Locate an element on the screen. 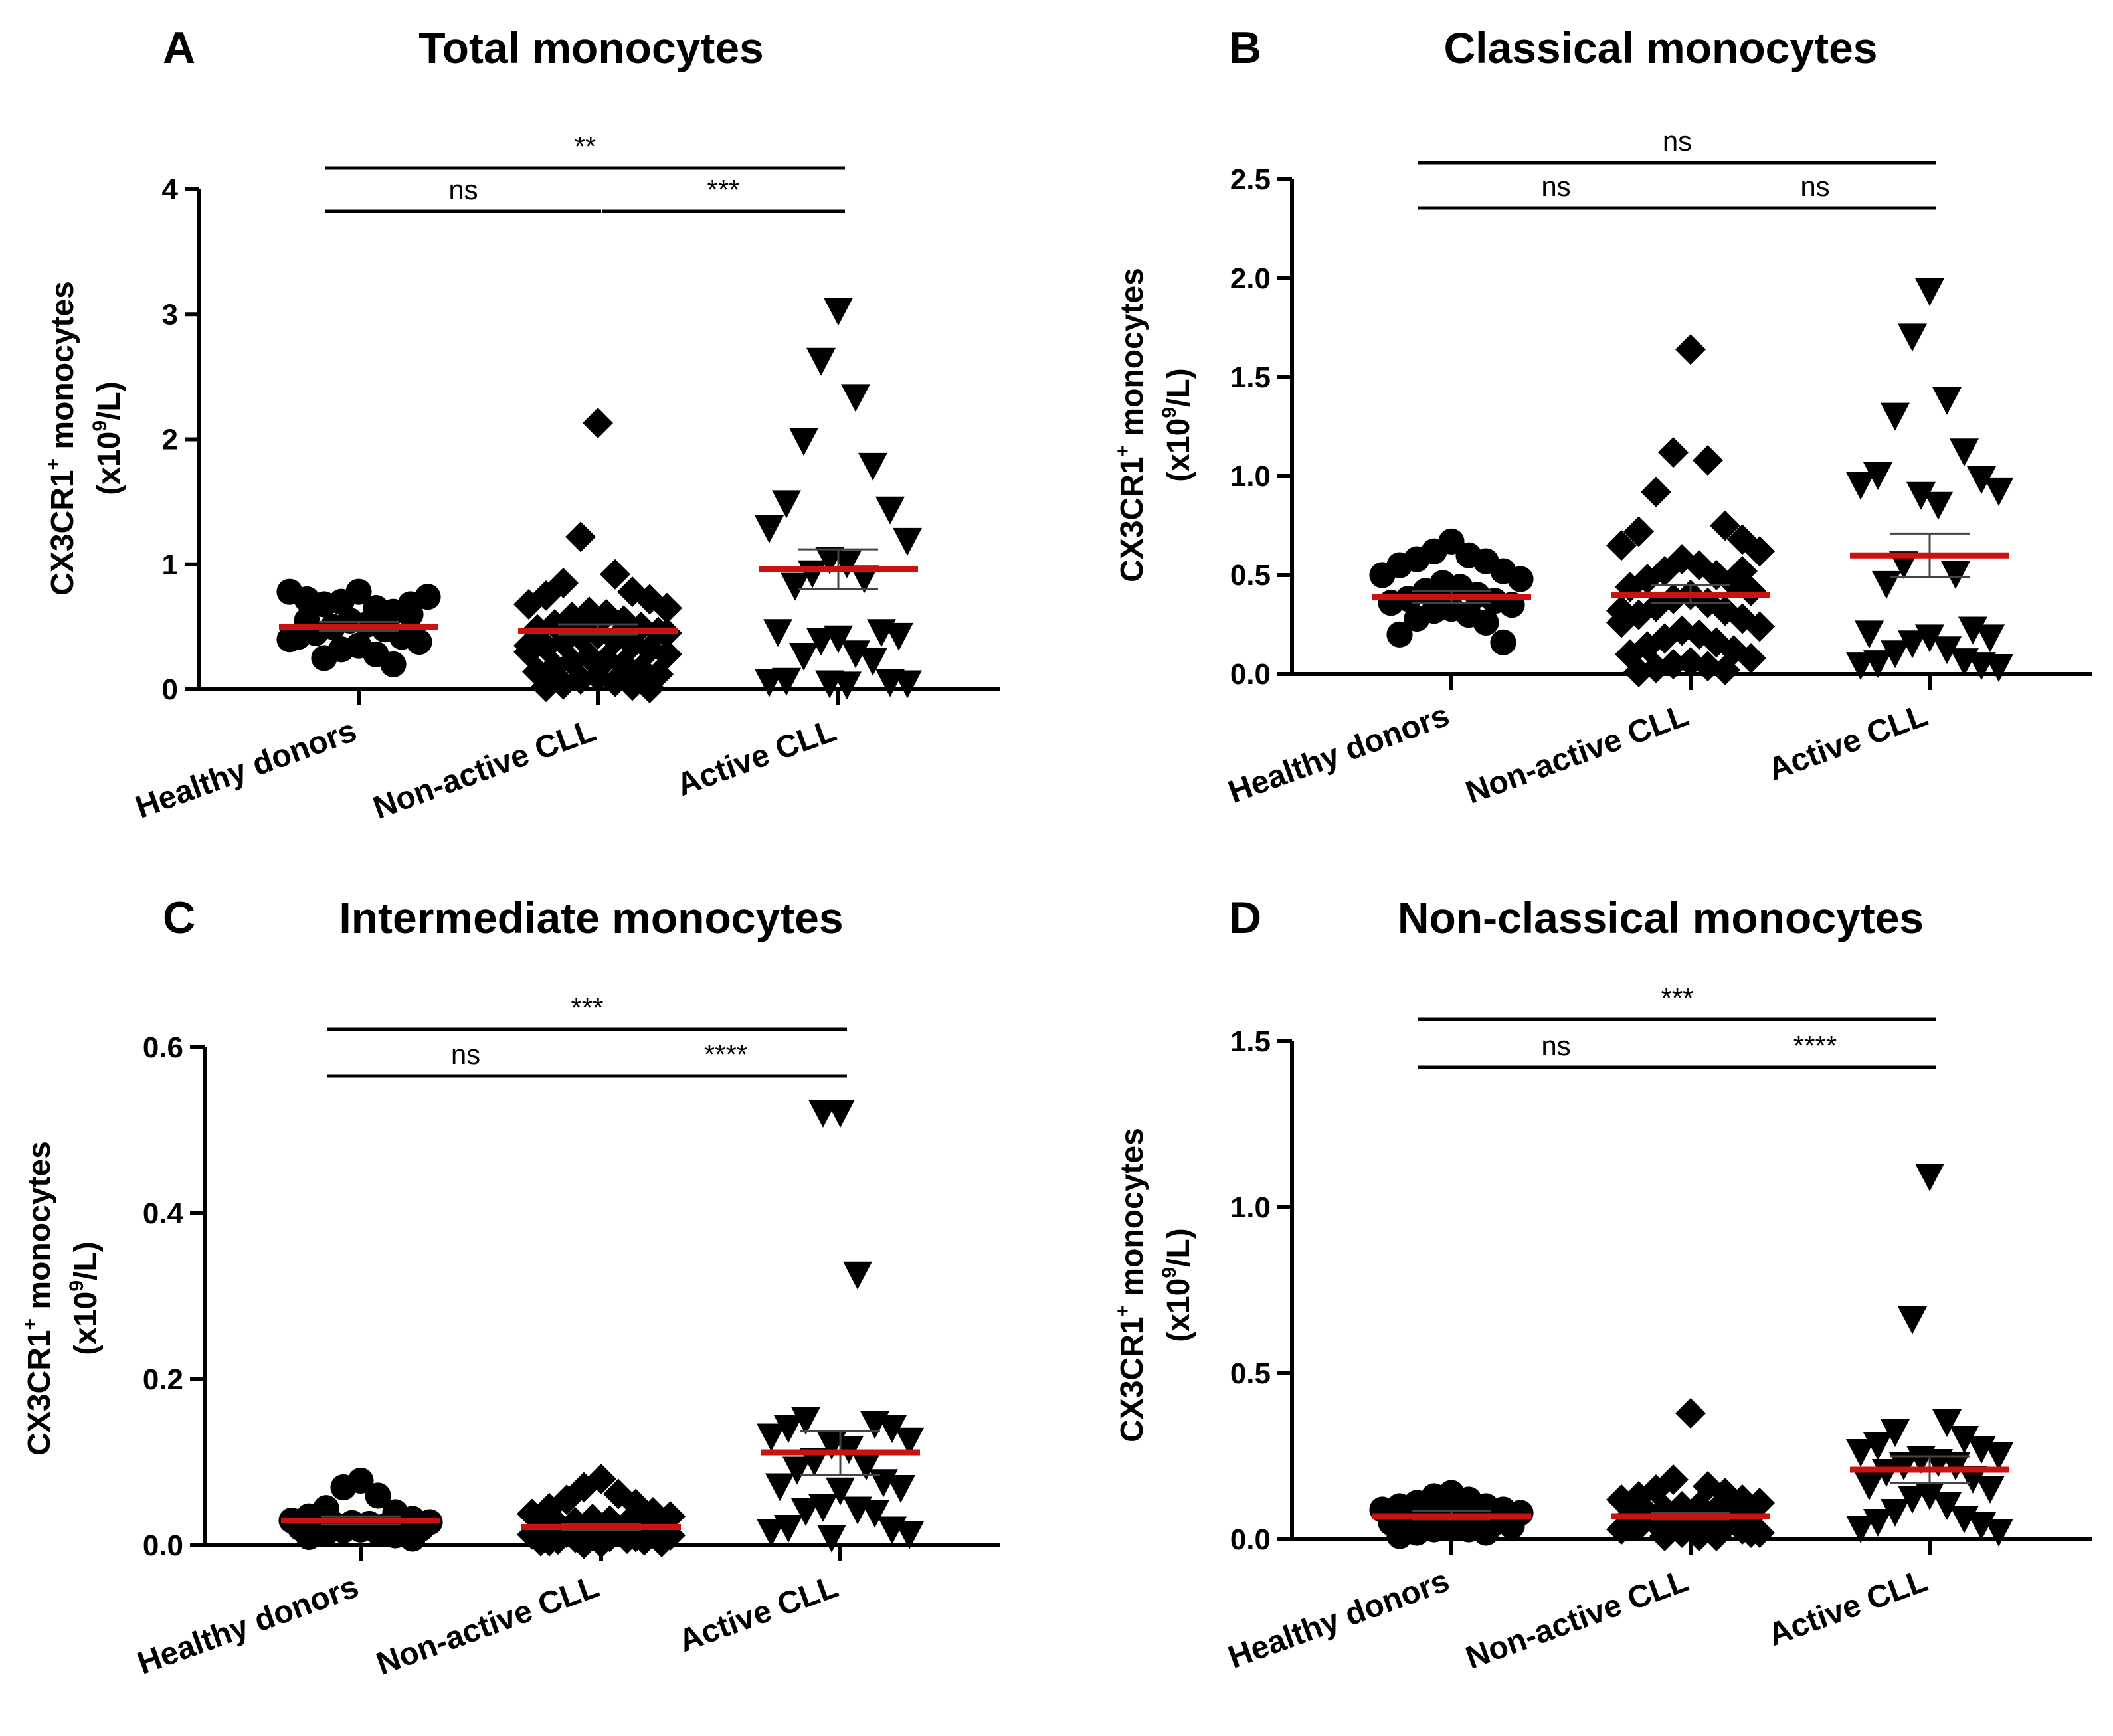  y-tick-label: 0.6 is located at coordinates (163, 1047).